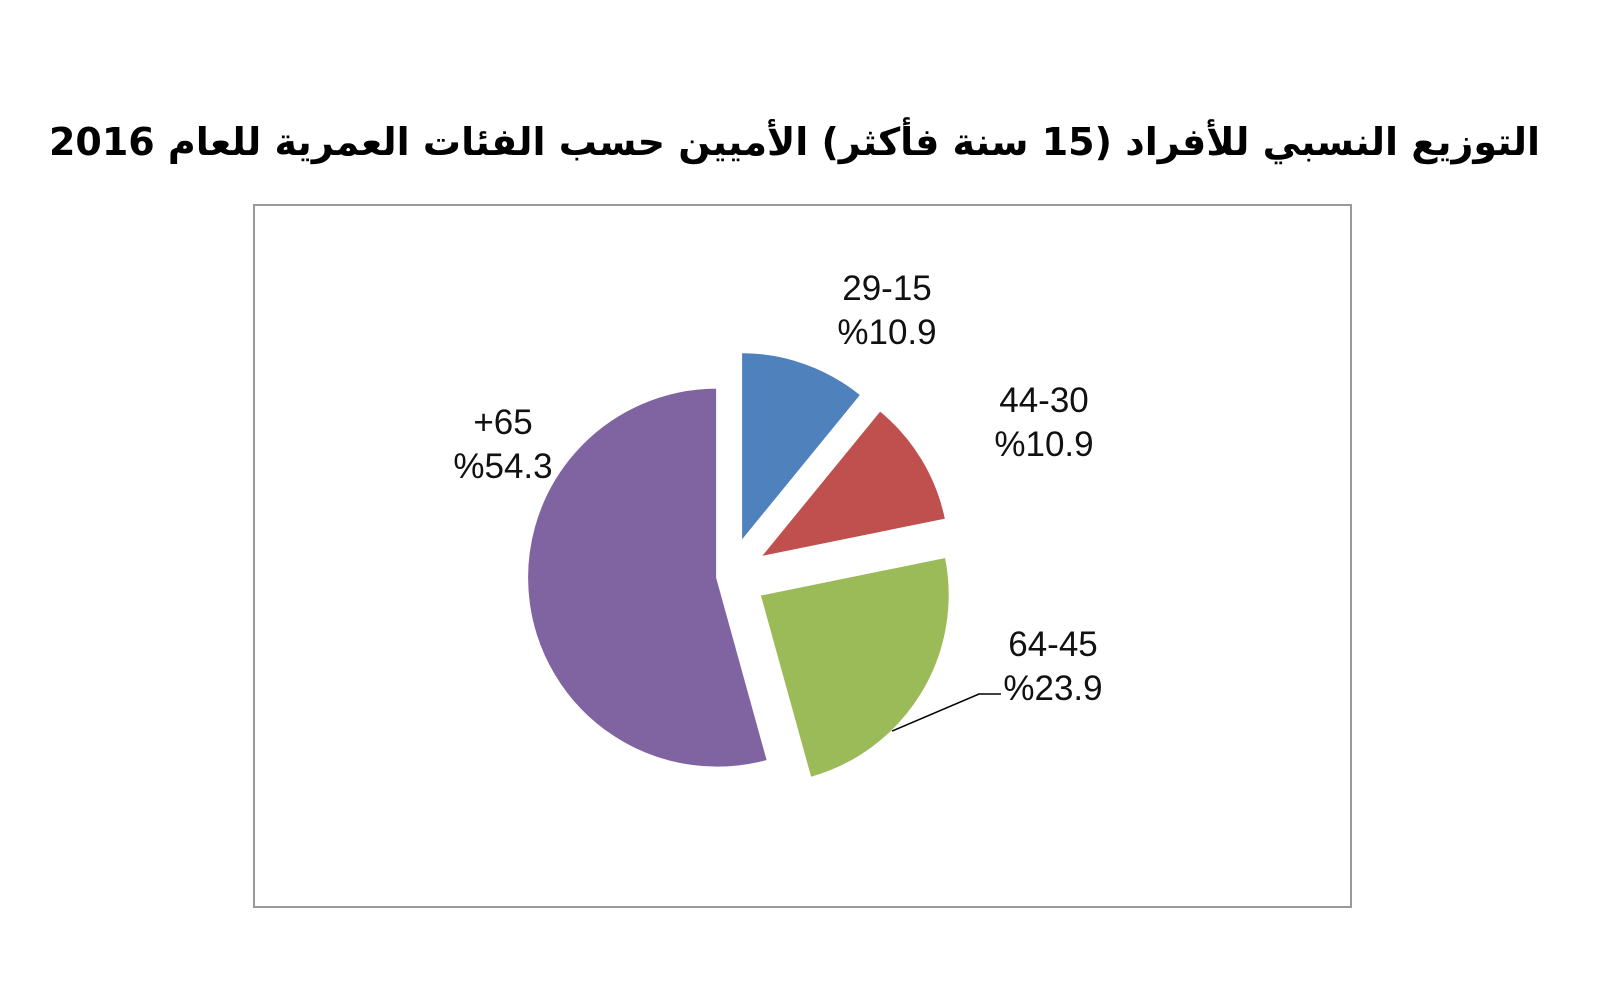 This screenshot has height=1000, width=1600. Describe the element at coordinates (1044, 400) in the screenshot. I see `slice-category-label: 44-30` at that location.